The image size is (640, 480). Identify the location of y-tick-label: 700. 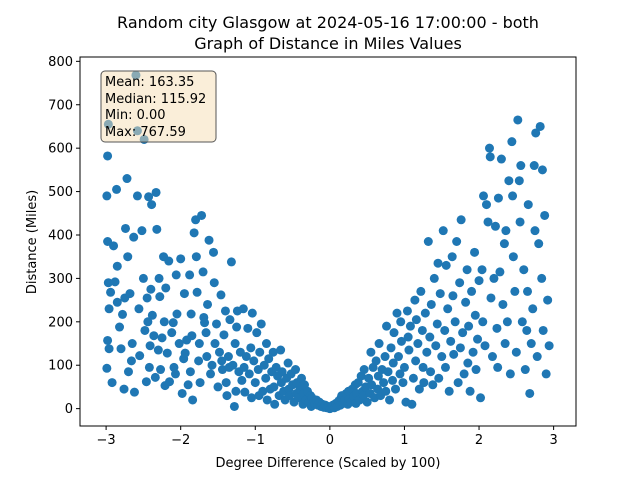
(60, 105).